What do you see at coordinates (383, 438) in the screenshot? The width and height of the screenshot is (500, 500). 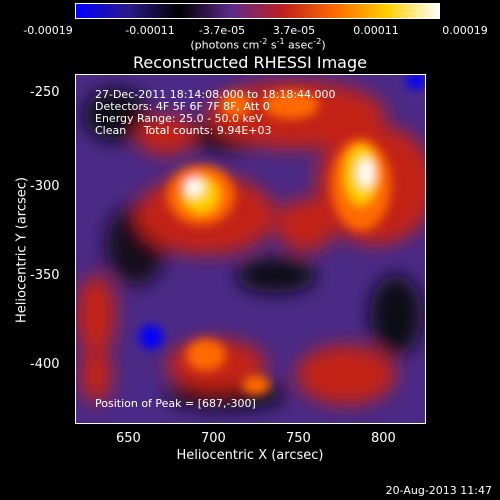 I see `x-tick-label: 800` at bounding box center [383, 438].